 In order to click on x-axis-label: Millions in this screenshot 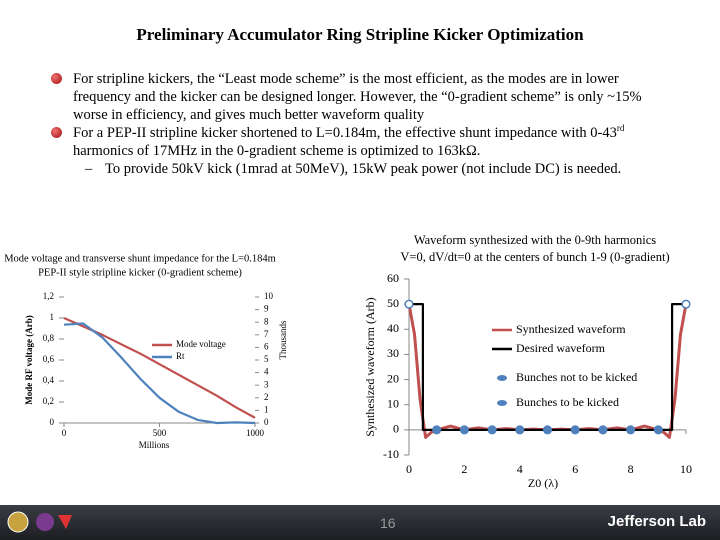, I will do `click(154, 445)`.